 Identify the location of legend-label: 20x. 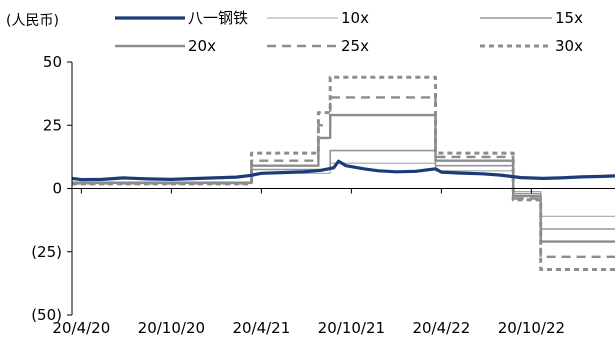
(202, 46).